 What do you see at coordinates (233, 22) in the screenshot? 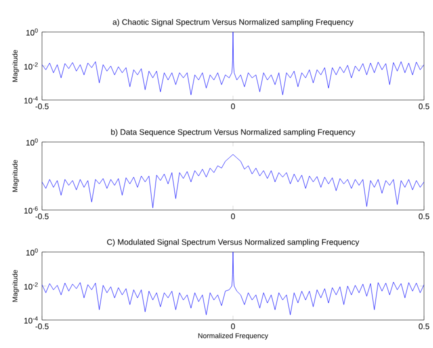
I see `chart-title: a) Chaotic Signal Spectrum Versus Normalized sampling Frequency` at bounding box center [233, 22].